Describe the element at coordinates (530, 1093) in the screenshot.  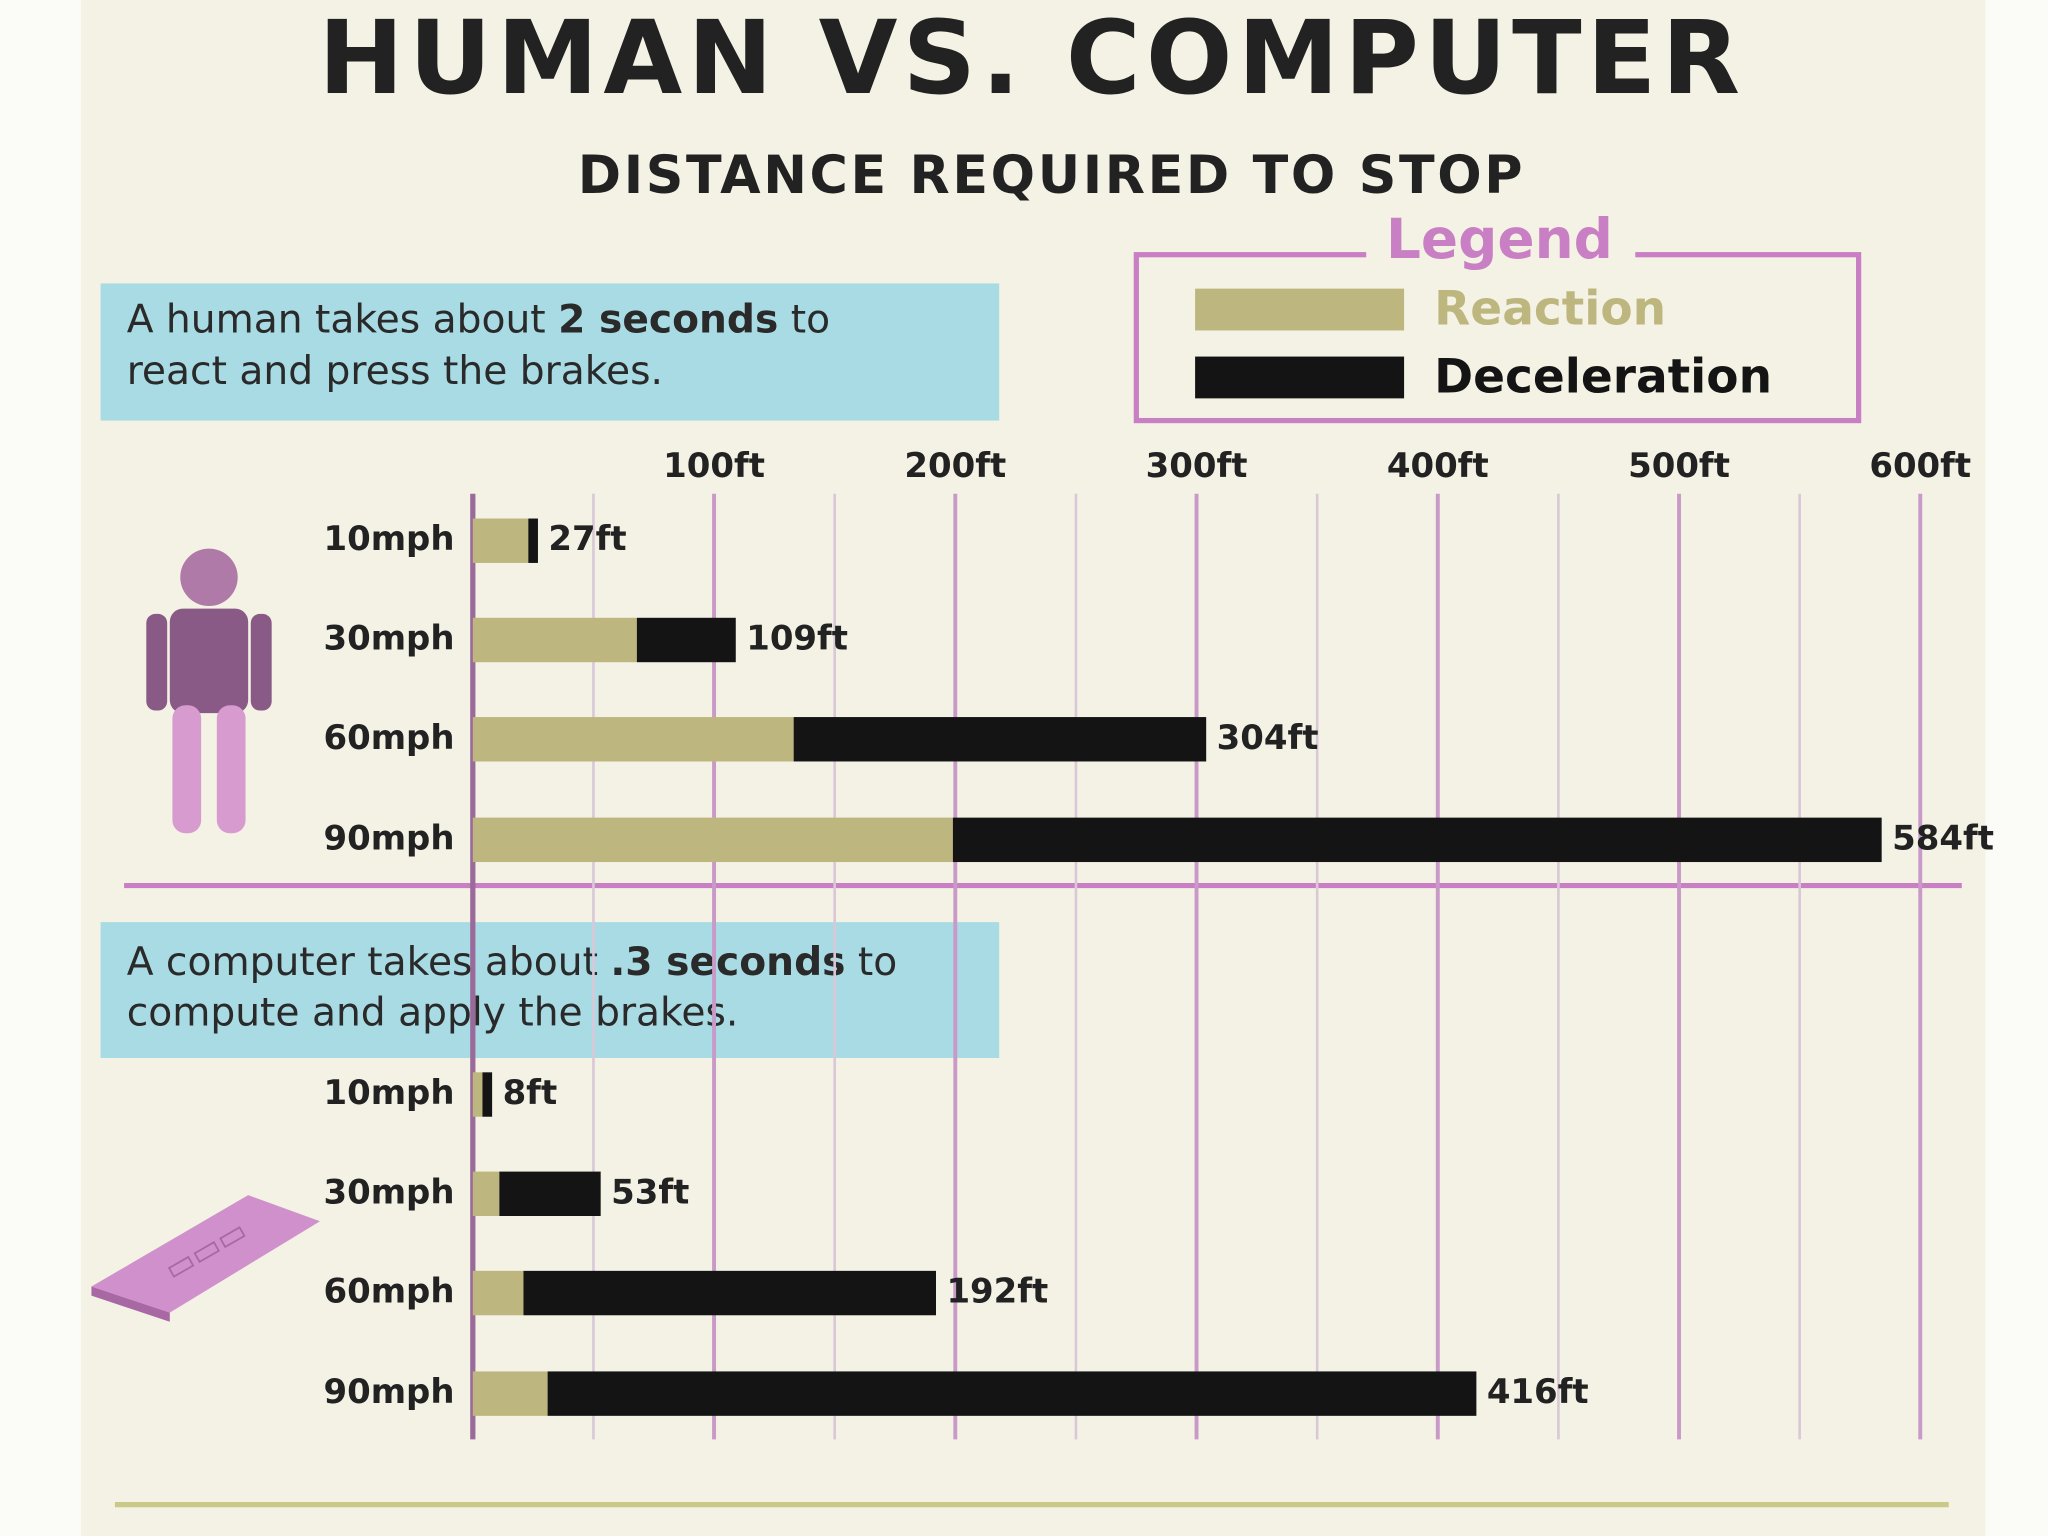
I see `value-label: 8ft` at that location.